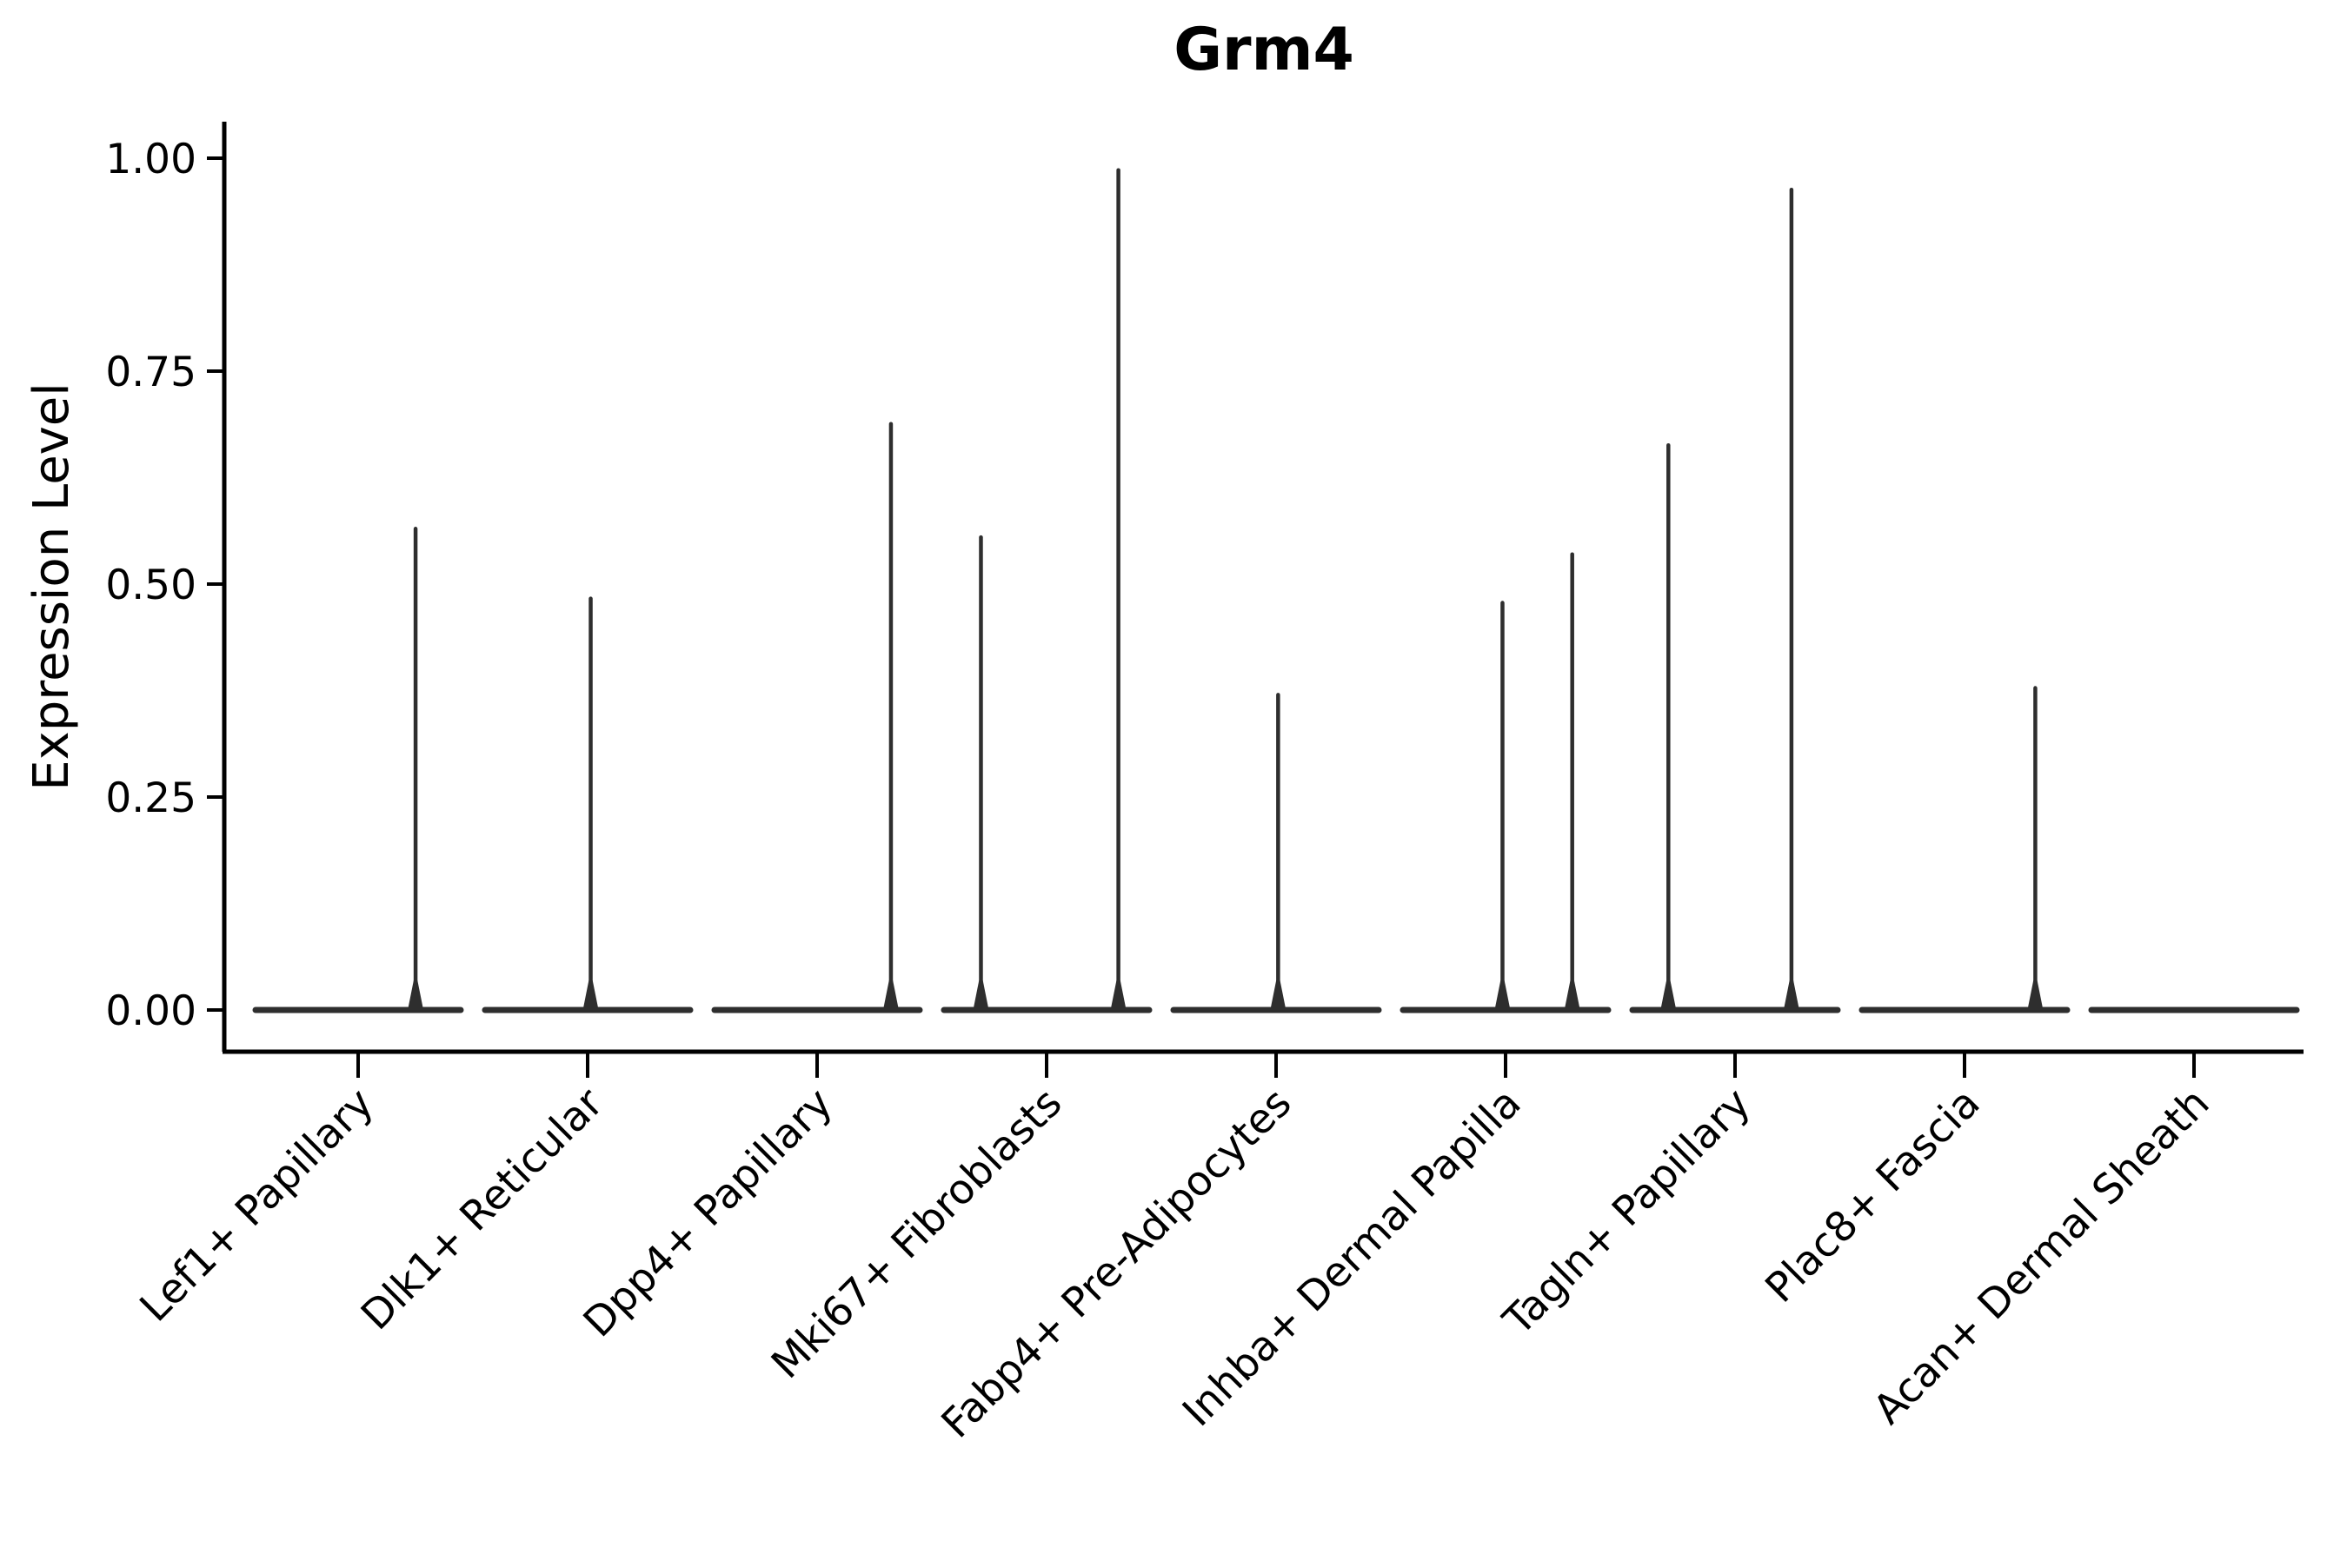 The height and width of the screenshot is (1568, 2347). I want to click on x-tick-label: Plac8+ Fascia, so click(1874, 1196).